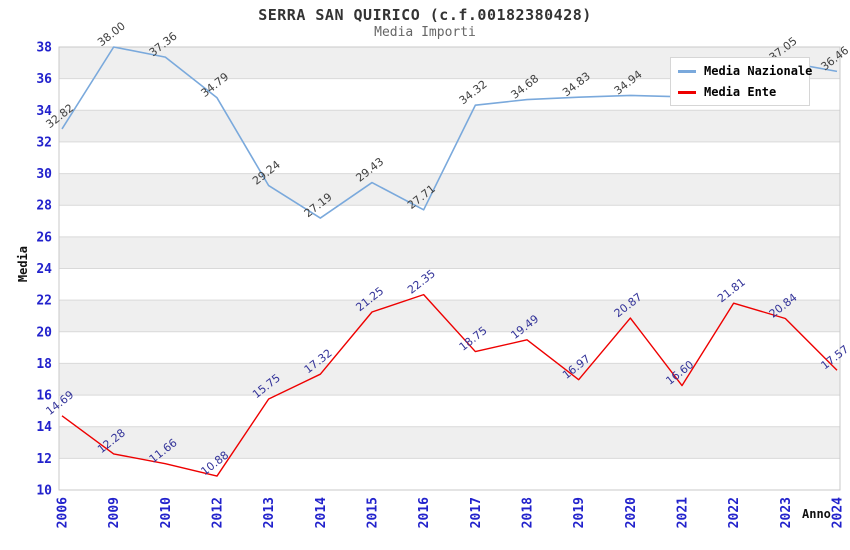  Describe the element at coordinates (44, 364) in the screenshot. I see `y-tick-label: 18` at that location.